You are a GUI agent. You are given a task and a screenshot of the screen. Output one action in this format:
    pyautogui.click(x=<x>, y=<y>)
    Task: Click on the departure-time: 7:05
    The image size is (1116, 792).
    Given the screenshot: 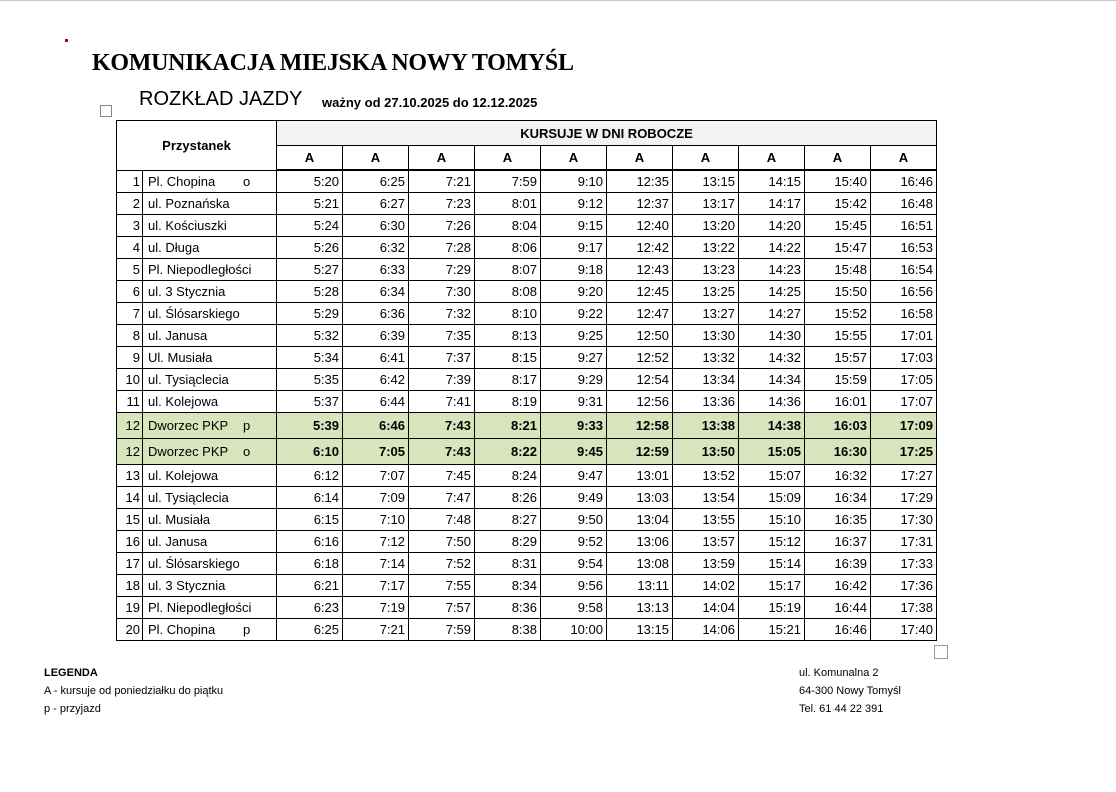 What is the action you would take?
    pyautogui.click(x=375, y=451)
    